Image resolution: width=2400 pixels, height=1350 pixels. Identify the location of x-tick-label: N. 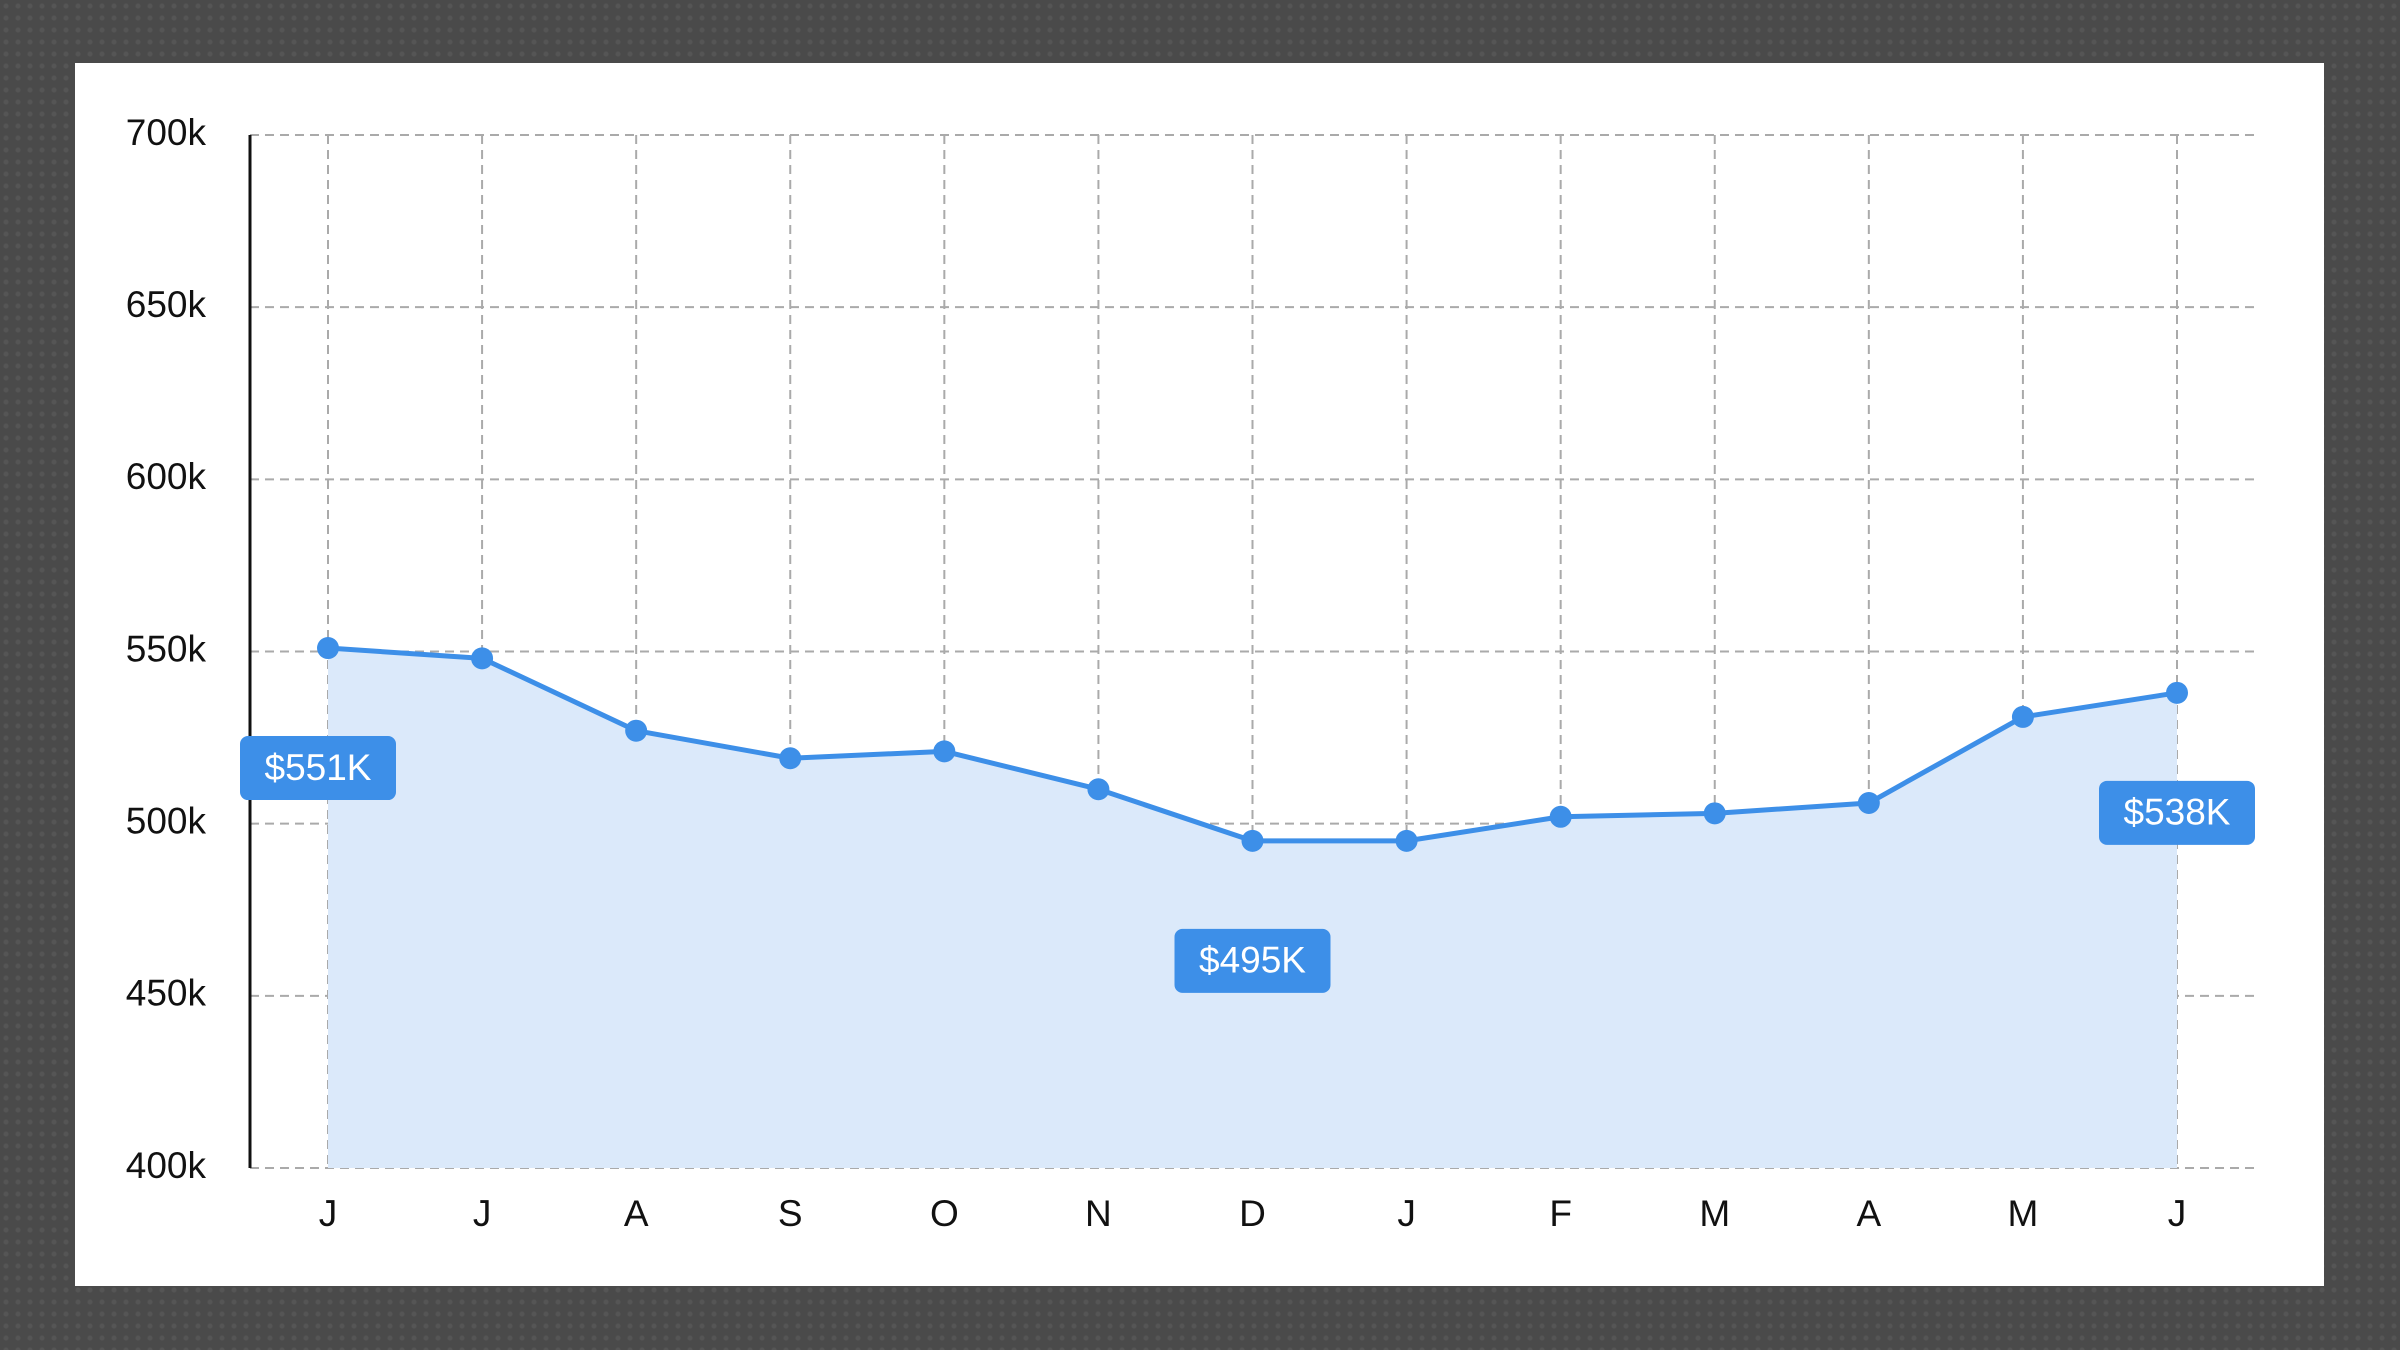
(1098, 1213).